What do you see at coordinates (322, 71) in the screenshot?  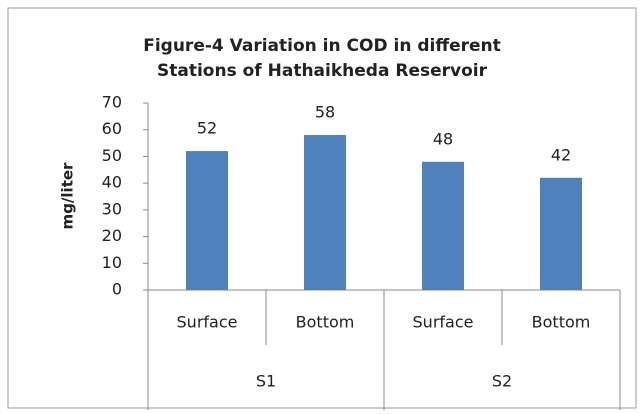 I see `chart-title: Stations of Hathaikheda Reservoir` at bounding box center [322, 71].